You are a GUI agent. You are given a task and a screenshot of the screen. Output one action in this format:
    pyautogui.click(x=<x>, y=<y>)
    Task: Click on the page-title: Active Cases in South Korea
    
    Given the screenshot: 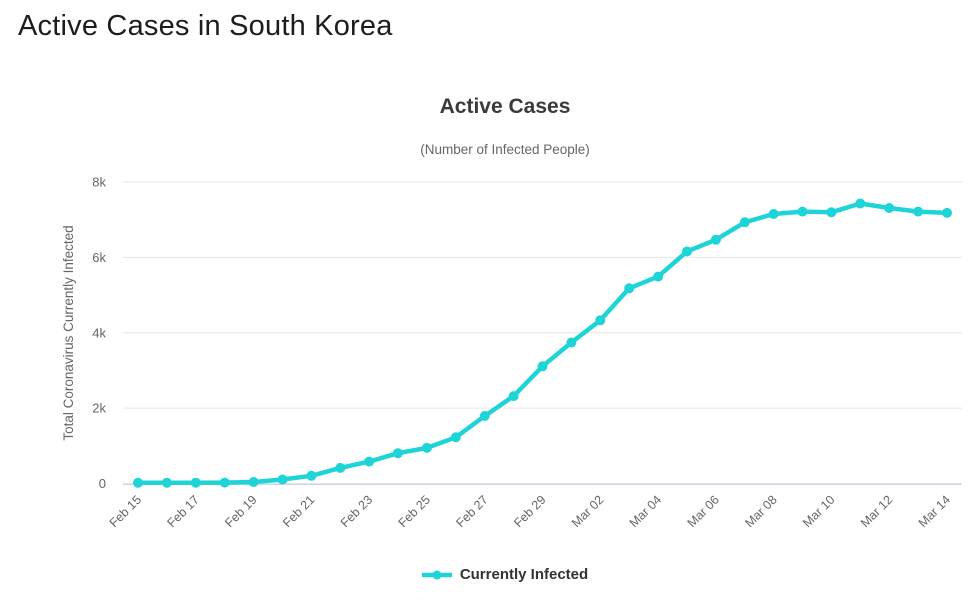 What is the action you would take?
    pyautogui.click(x=205, y=26)
    